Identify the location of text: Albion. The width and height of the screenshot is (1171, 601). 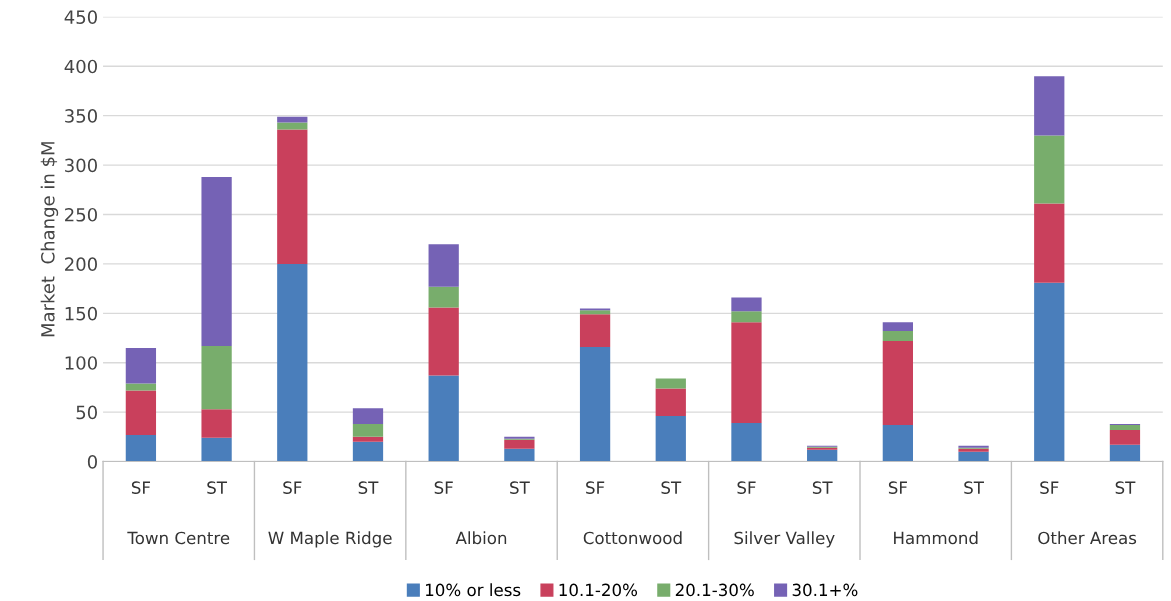
(481, 538).